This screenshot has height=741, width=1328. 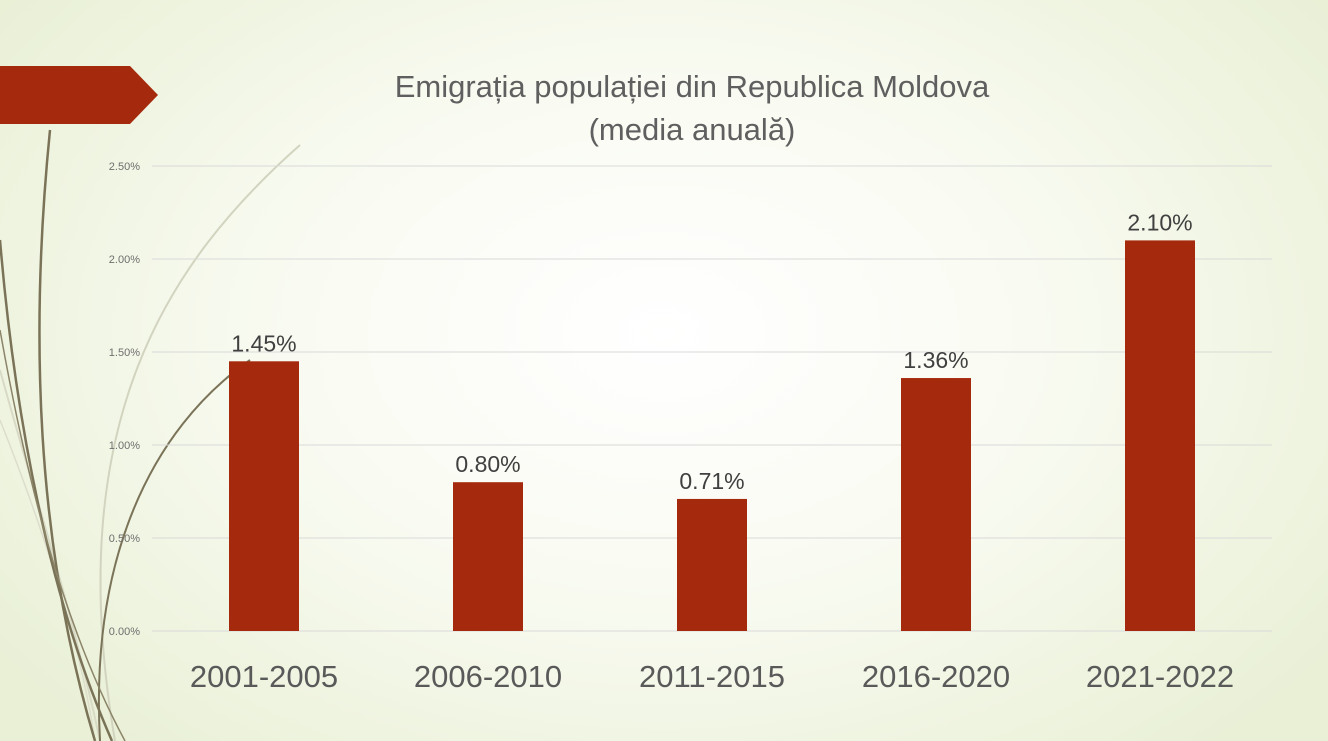 What do you see at coordinates (936, 504) in the screenshot?
I see `bar-2016-2020` at bounding box center [936, 504].